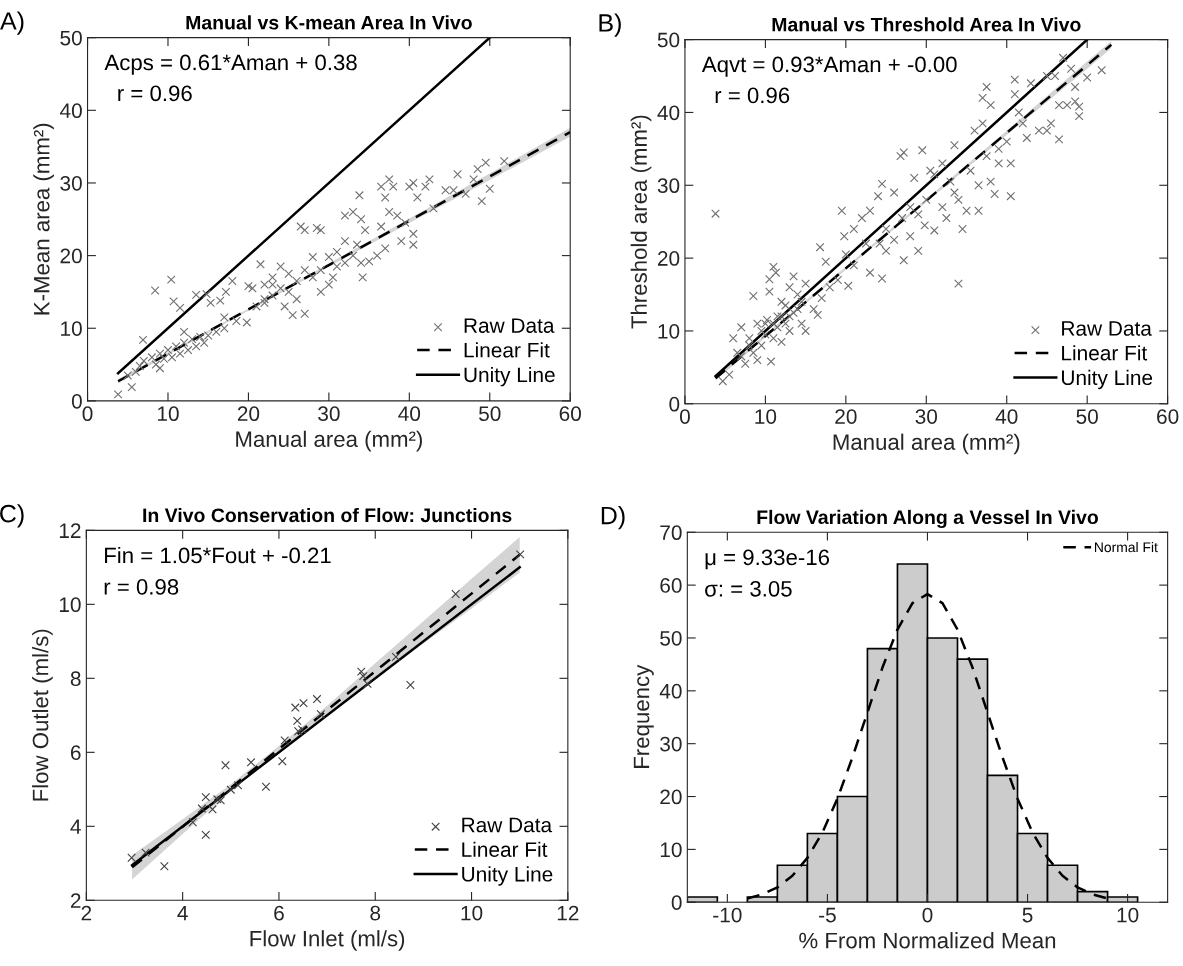 Image resolution: width=1183 pixels, height=966 pixels. What do you see at coordinates (829, 66) in the screenshot?
I see `annotation: Aqvt = 0.93*Aman + -0.00` at bounding box center [829, 66].